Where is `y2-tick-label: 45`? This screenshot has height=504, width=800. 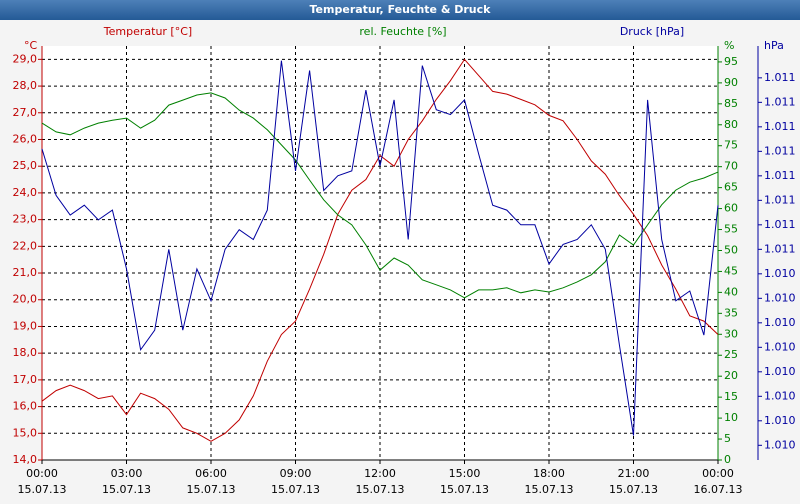 y2-tick-label: 45 is located at coordinates (731, 270).